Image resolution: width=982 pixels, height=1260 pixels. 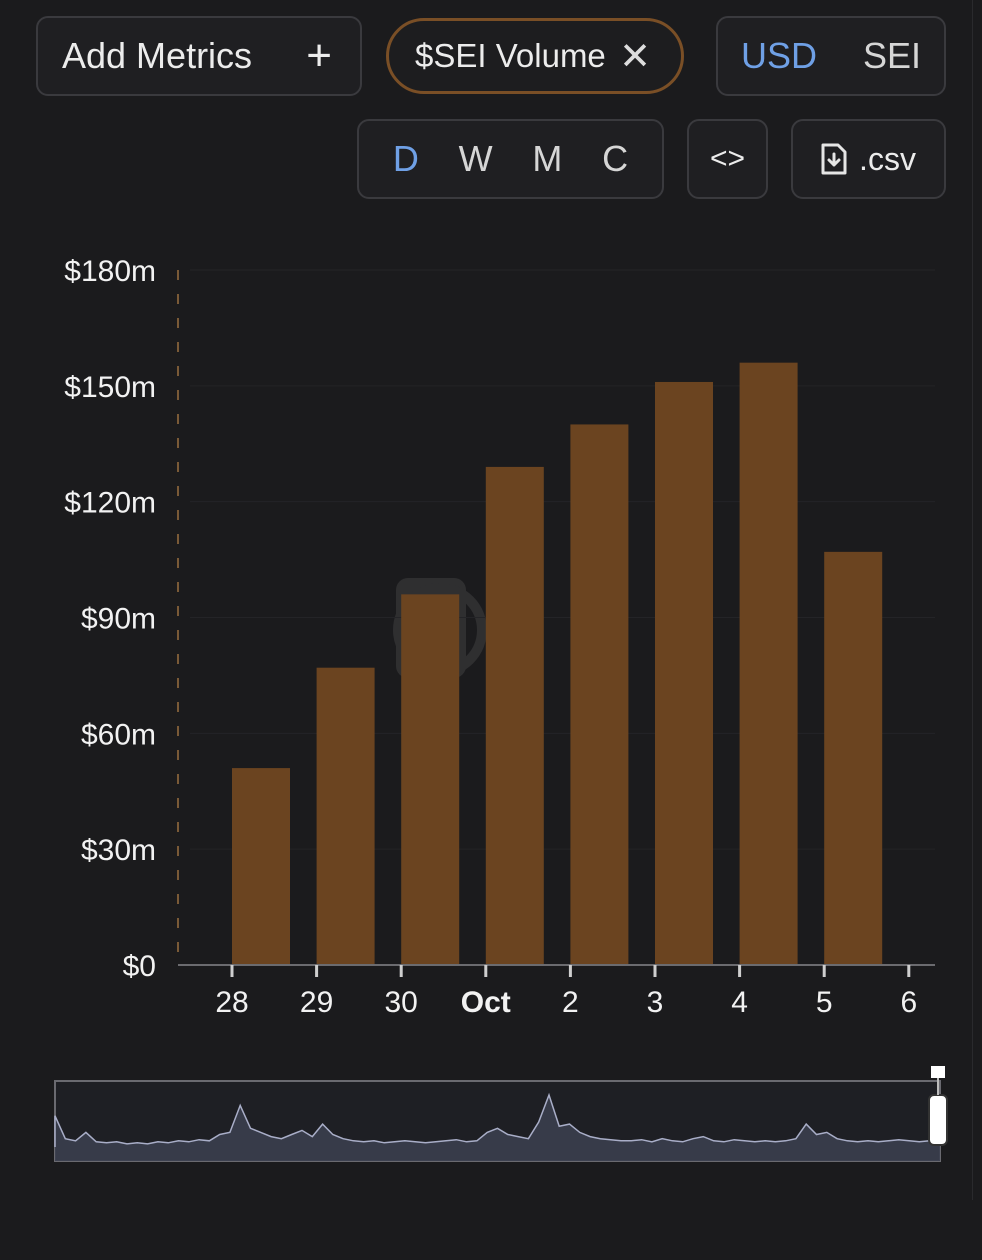 I want to click on x-tick-label: 28, so click(x=231, y=1002).